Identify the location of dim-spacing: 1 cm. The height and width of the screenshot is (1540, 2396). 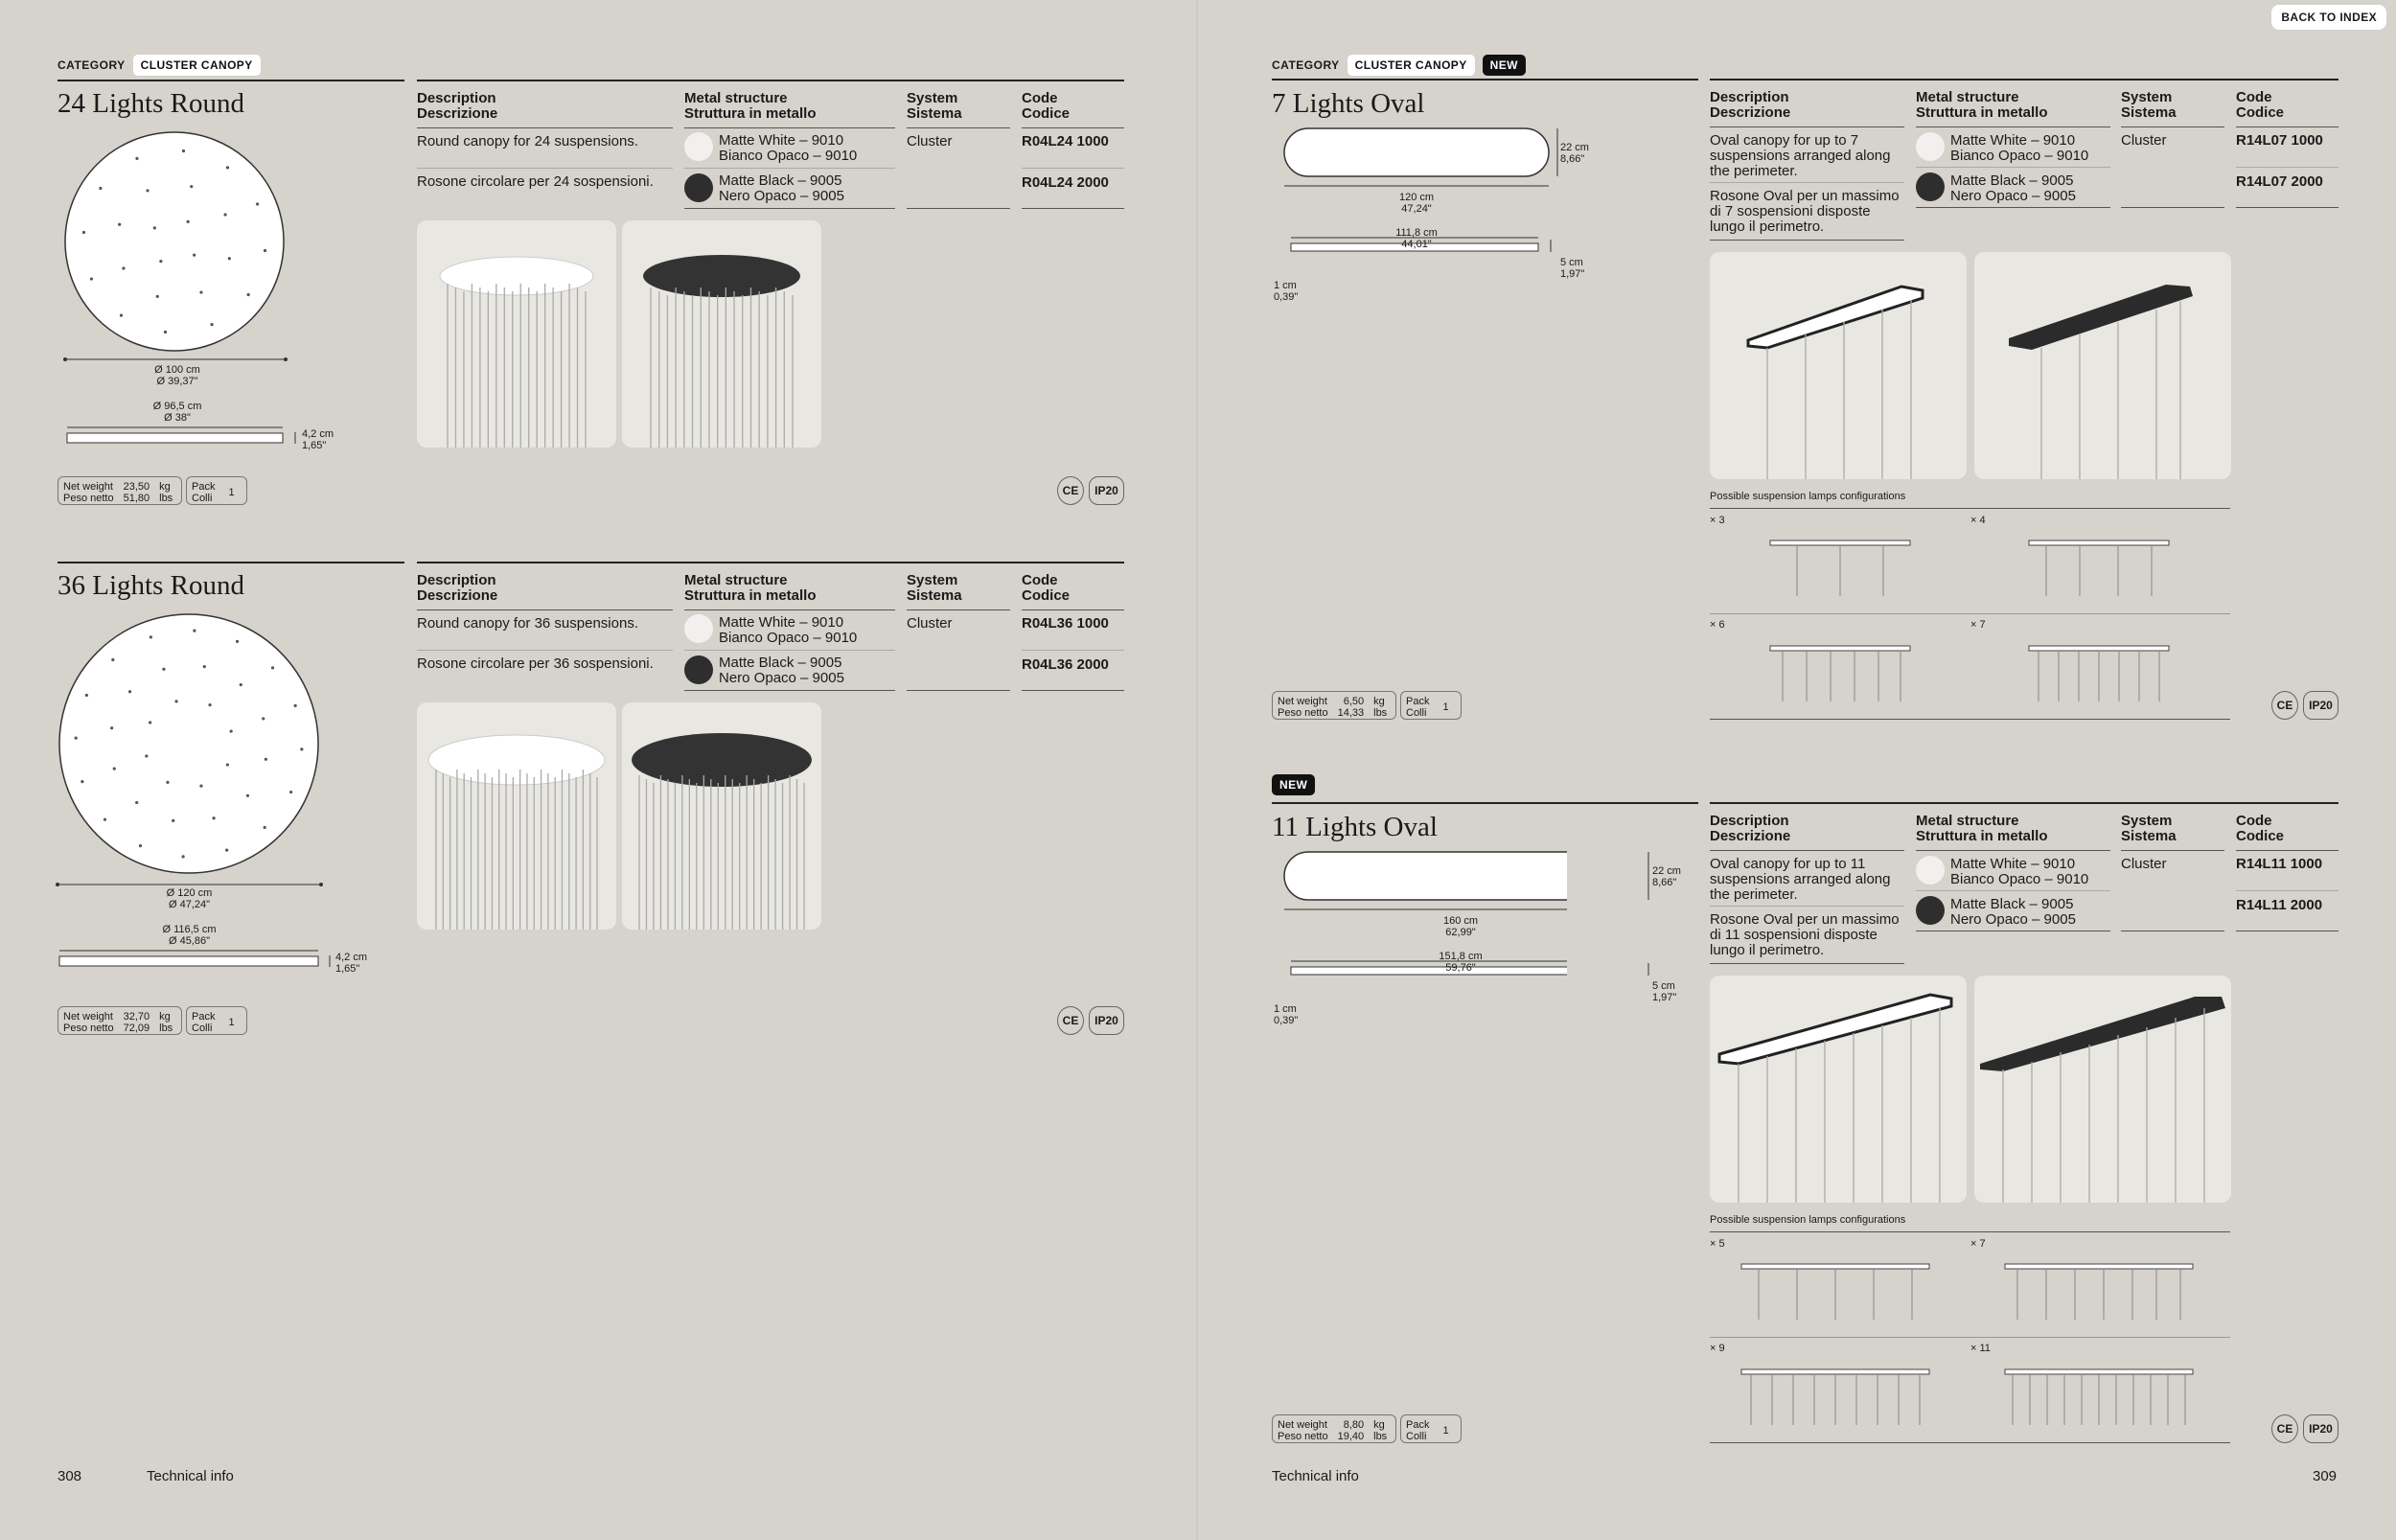
(1286, 1009).